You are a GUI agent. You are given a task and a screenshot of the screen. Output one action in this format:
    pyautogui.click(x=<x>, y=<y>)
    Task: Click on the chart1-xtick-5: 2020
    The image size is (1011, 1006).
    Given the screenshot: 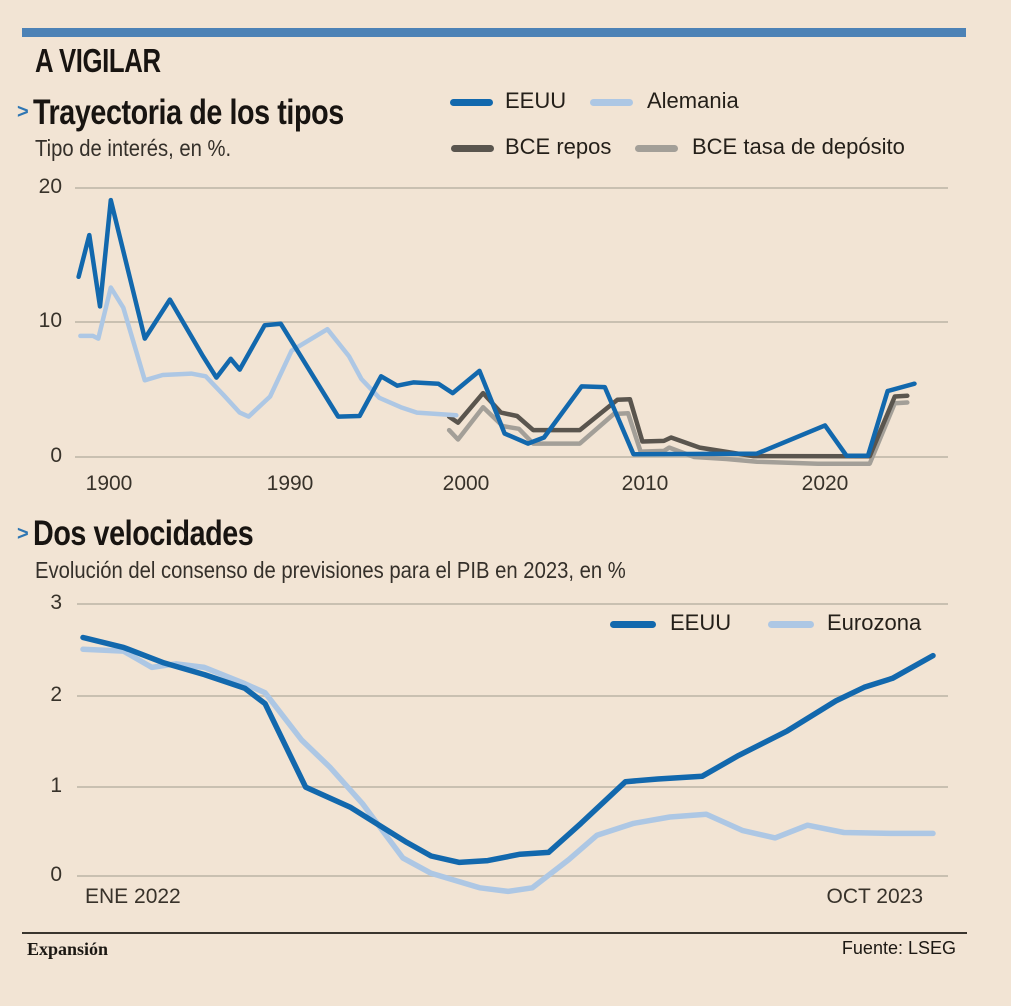 What is the action you would take?
    pyautogui.click(x=825, y=483)
    